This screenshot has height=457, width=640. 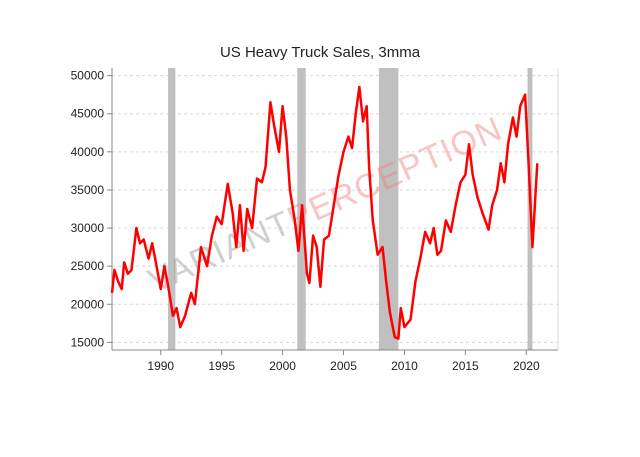 I want to click on x-tick-label: 2000, so click(x=282, y=366).